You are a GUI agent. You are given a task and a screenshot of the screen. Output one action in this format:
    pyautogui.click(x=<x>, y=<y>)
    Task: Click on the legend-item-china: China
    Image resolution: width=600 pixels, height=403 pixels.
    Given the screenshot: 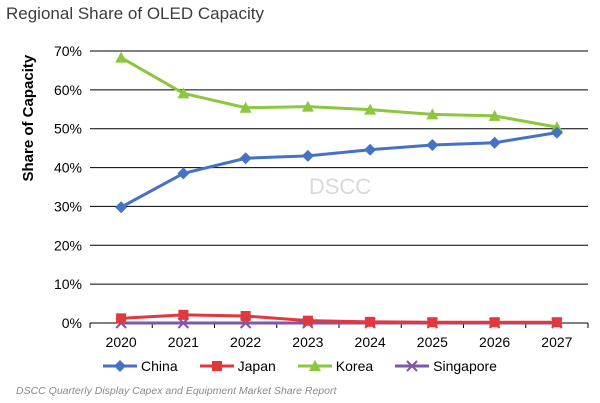 What is the action you would take?
    pyautogui.click(x=140, y=366)
    